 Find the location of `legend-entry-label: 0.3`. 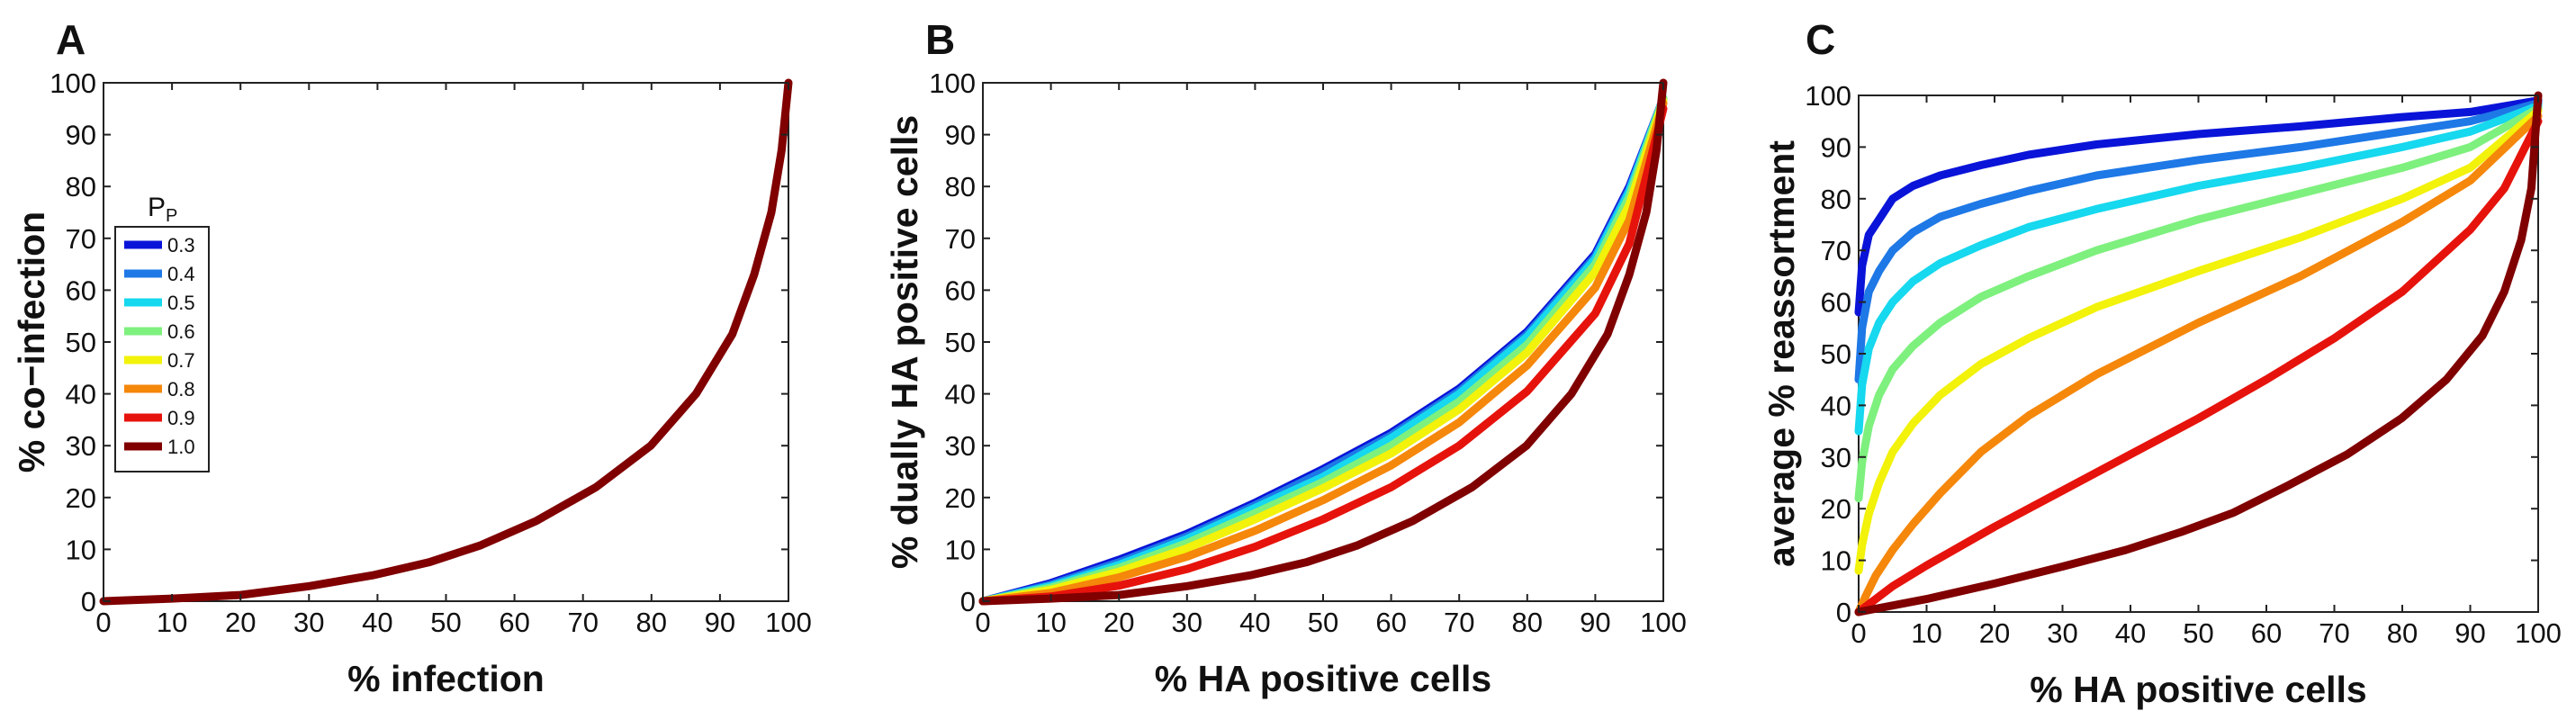

legend-entry-label: 0.3 is located at coordinates (181, 245).